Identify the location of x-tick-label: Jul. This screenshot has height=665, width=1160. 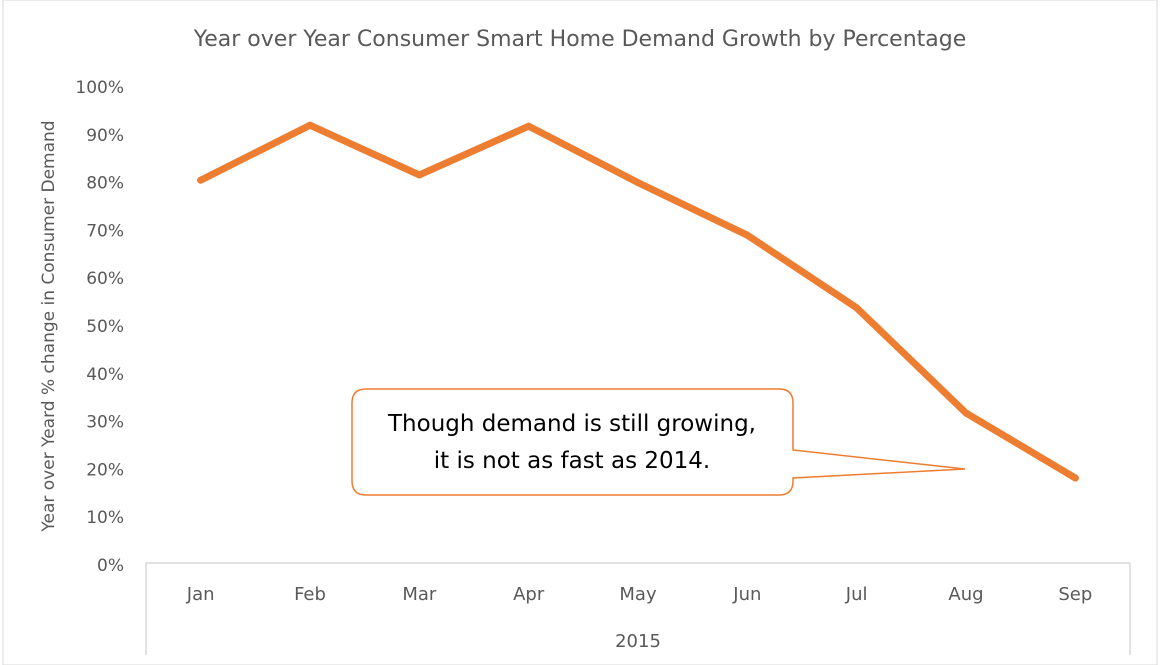
(856, 594).